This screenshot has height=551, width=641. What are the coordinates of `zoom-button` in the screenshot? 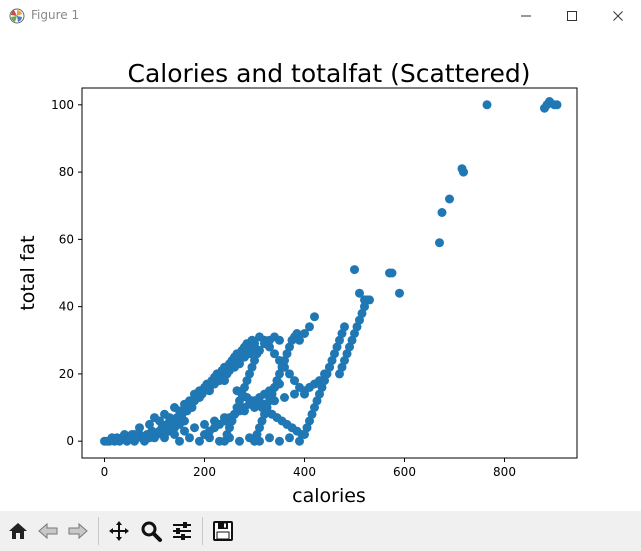 It's located at (151, 531).